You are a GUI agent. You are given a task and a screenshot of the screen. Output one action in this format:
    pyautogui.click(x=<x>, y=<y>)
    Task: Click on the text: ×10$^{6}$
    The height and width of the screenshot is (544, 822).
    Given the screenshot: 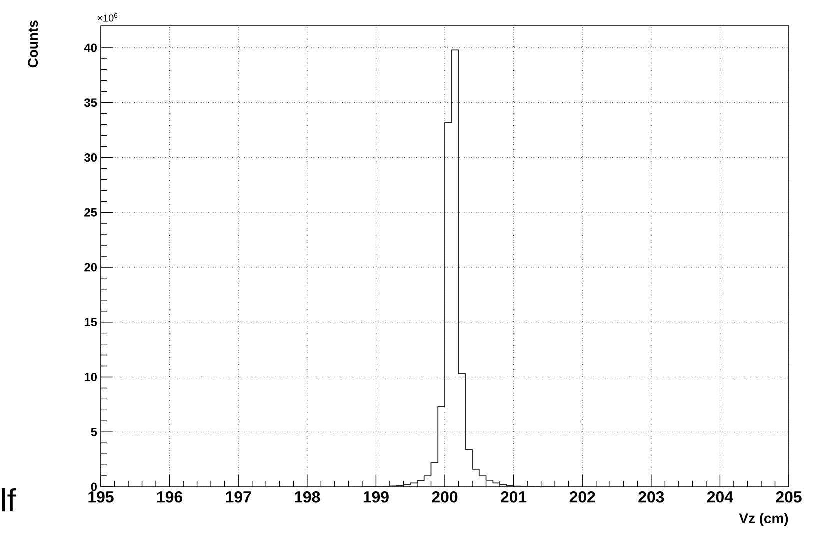 What is the action you would take?
    pyautogui.click(x=108, y=17)
    